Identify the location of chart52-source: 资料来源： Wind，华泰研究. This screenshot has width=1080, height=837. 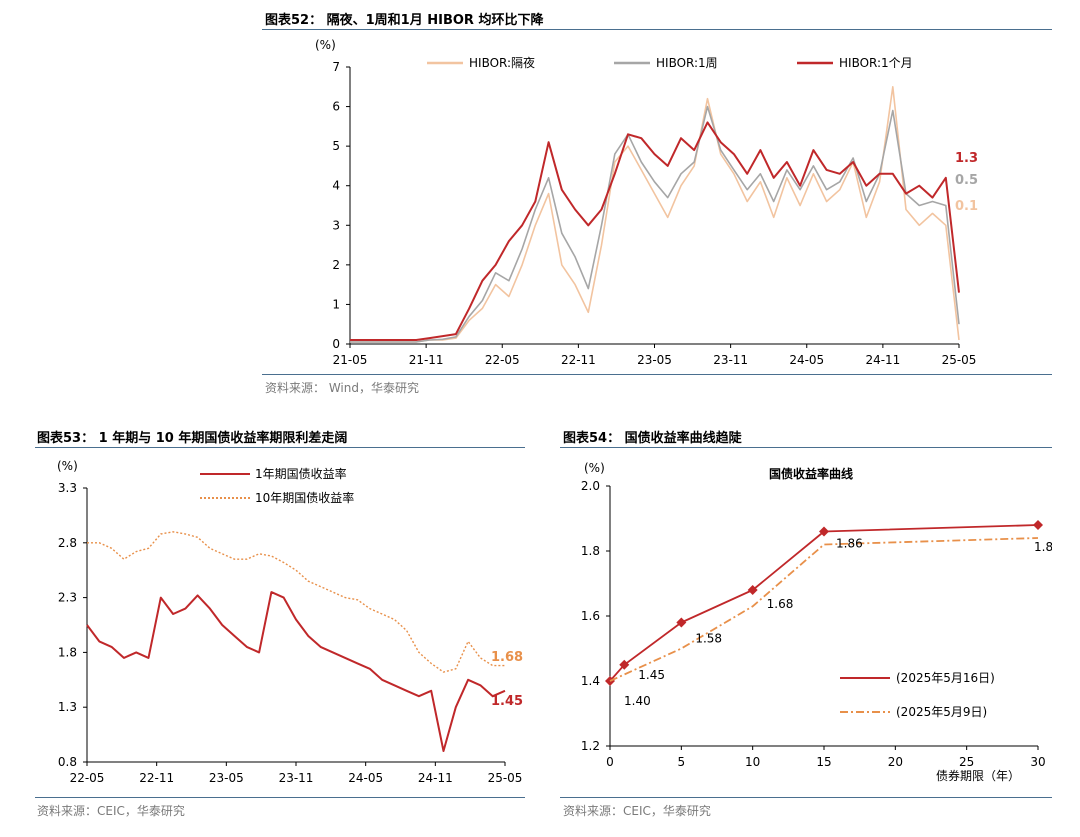
(342, 388).